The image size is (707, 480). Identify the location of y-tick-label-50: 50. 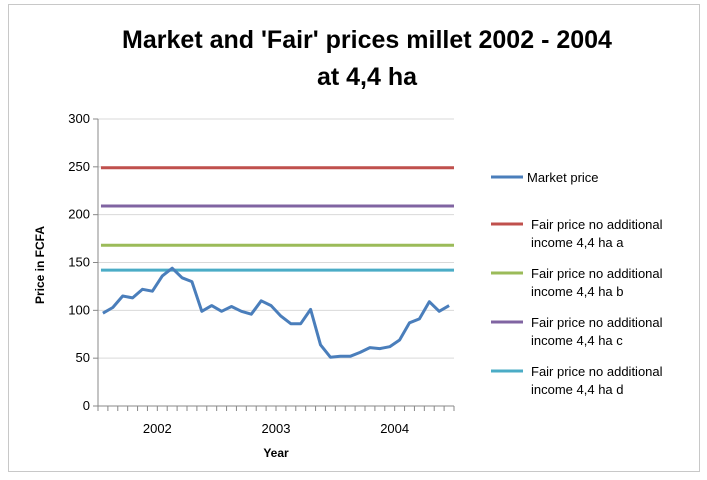
(83, 357).